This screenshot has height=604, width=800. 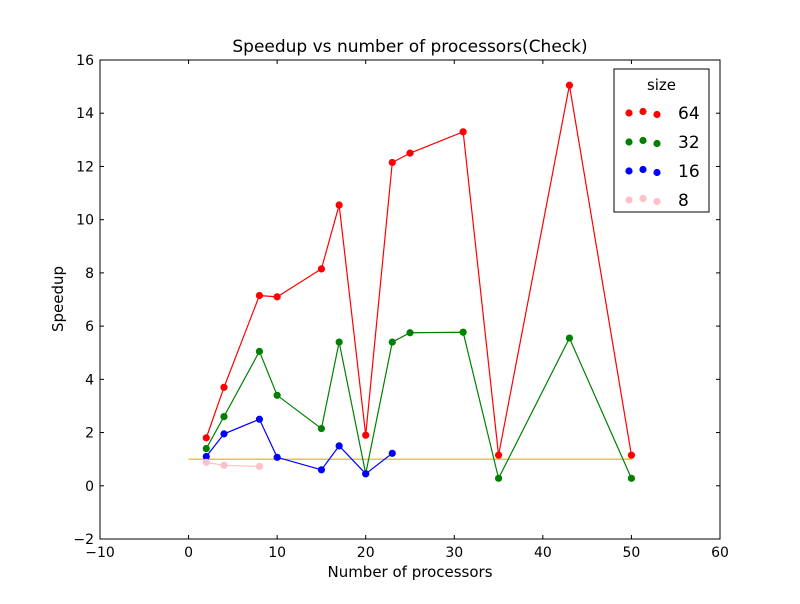 What do you see at coordinates (277, 553) in the screenshot?
I see `x-tick-label: 10` at bounding box center [277, 553].